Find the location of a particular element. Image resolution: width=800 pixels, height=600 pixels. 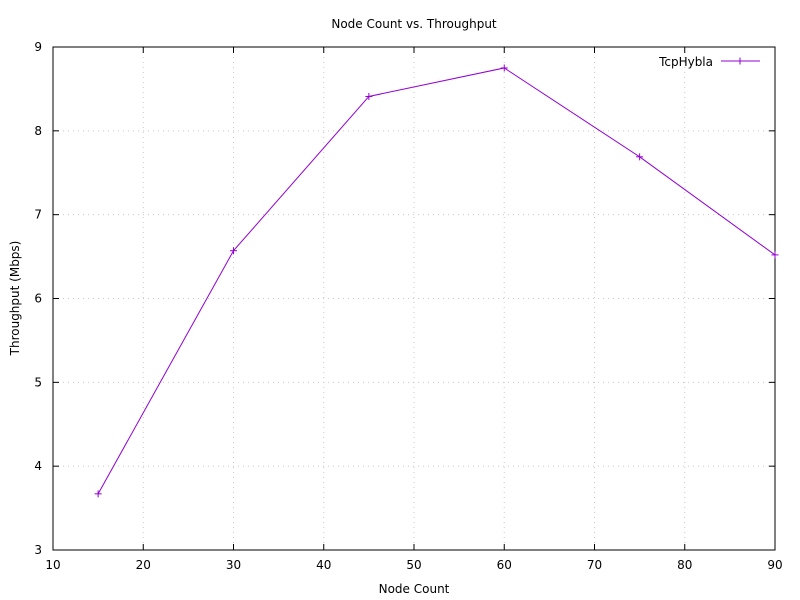

chart-title: Node Count vs. Throughput is located at coordinates (414, 24).